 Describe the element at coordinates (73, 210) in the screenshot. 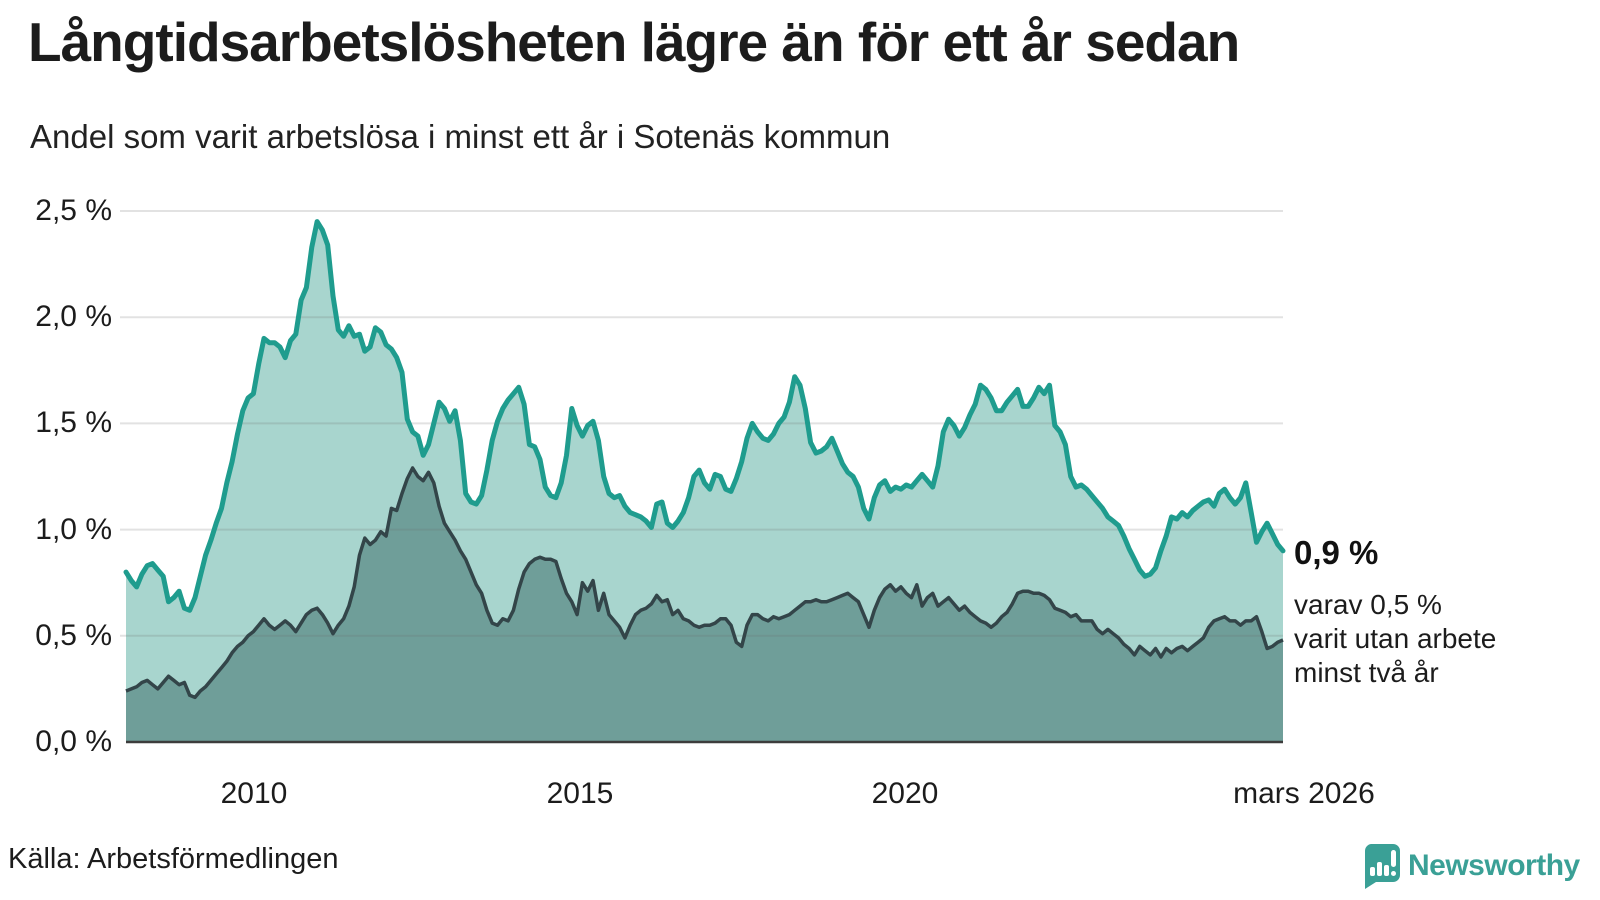

I see `y-tick-2-5: 2,5 %` at that location.